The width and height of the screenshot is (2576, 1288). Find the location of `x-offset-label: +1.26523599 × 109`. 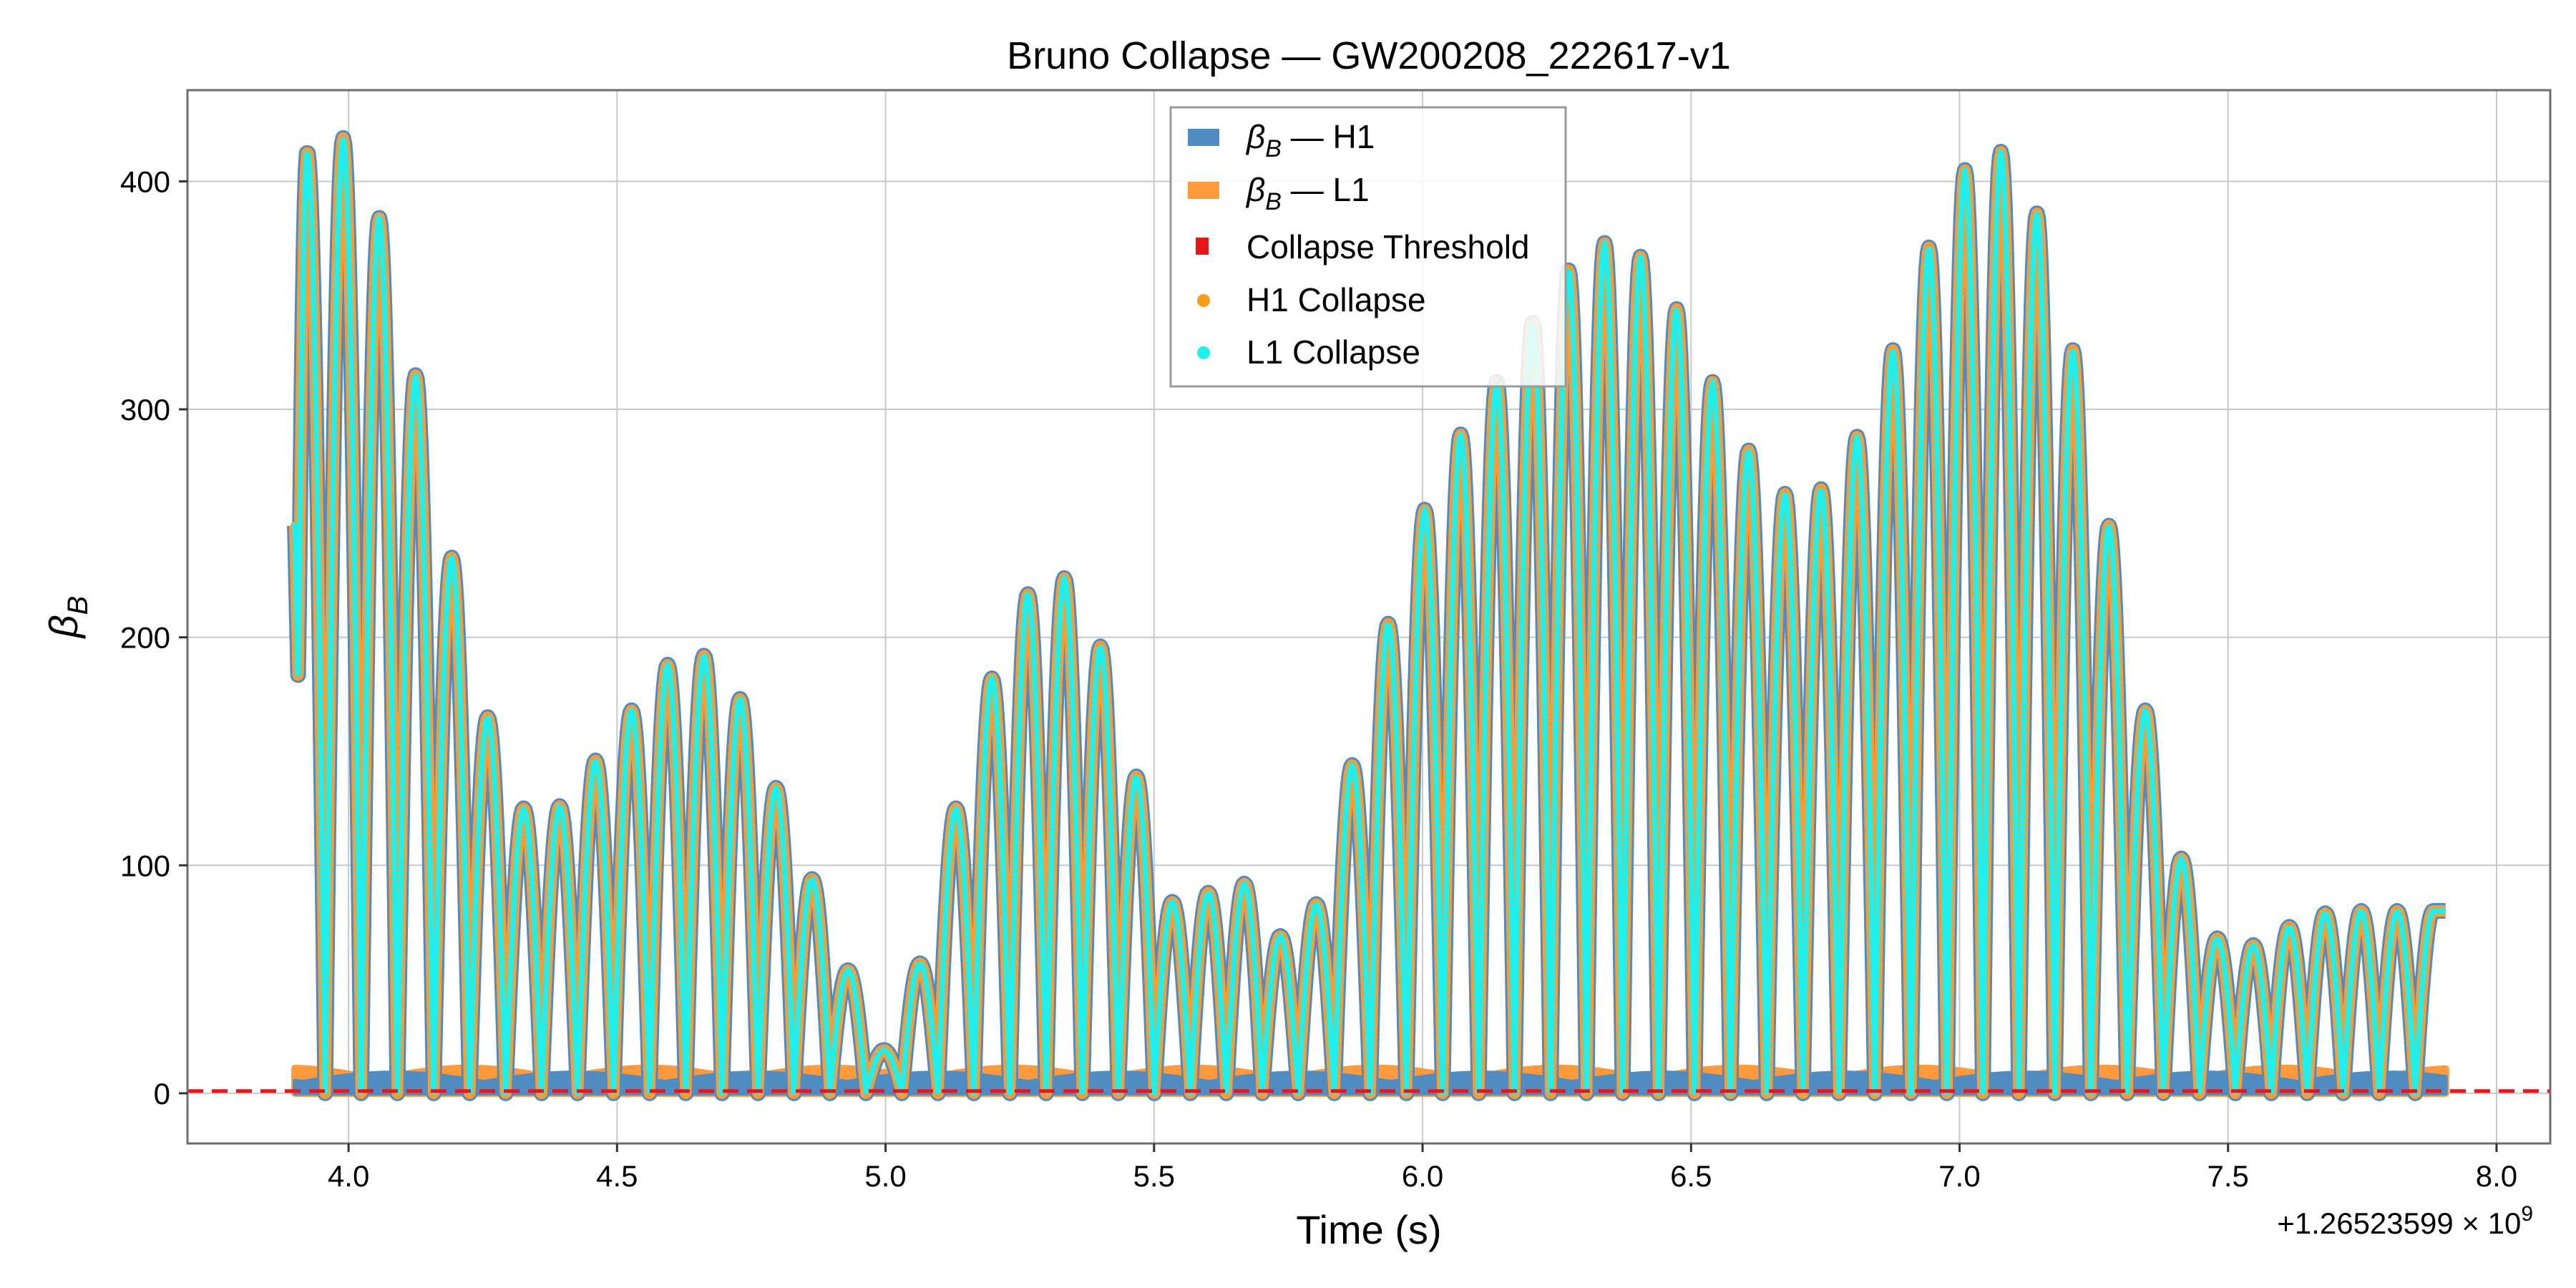

x-offset-label: +1.26523599 × 109 is located at coordinates (2405, 1221).